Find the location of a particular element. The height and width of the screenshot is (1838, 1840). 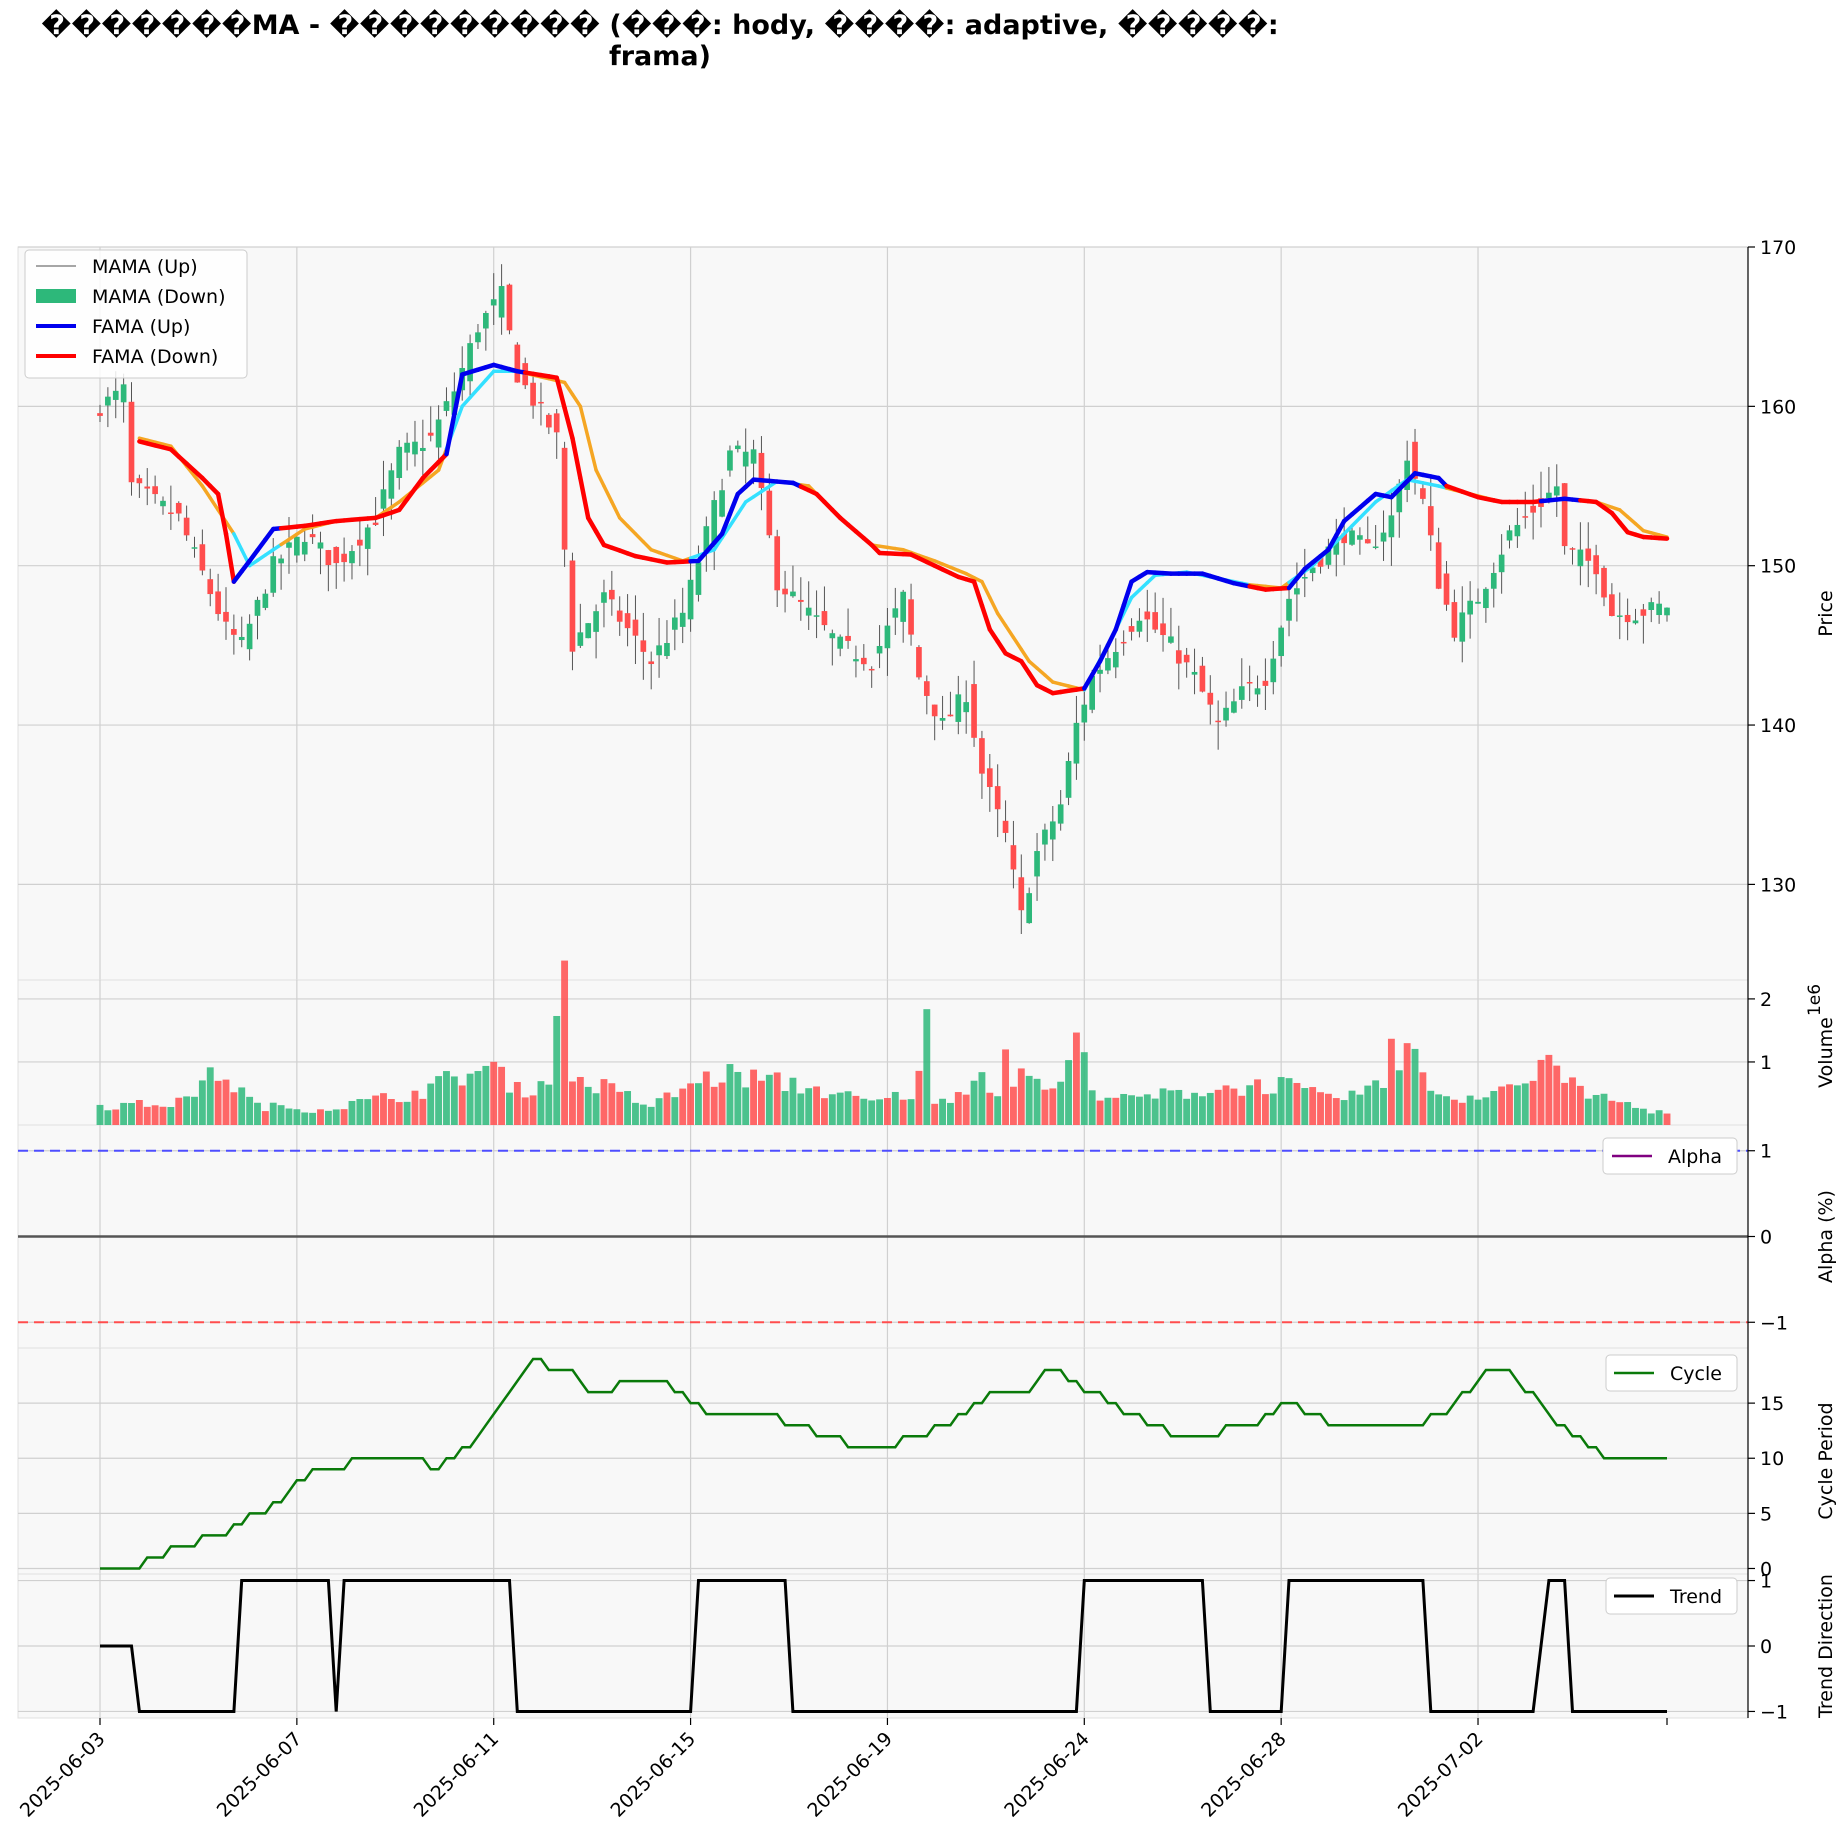

alpha-legend: Alpha is located at coordinates (1670, 1156).